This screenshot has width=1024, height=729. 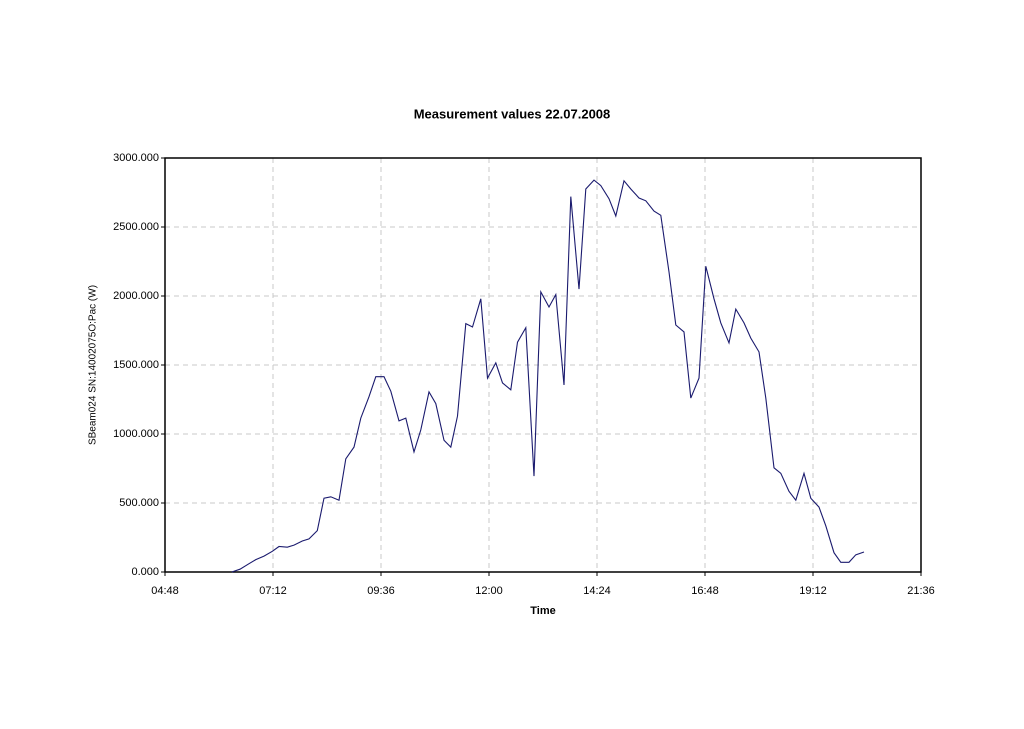 What do you see at coordinates (165, 591) in the screenshot?
I see `x-tick-label: 04:48` at bounding box center [165, 591].